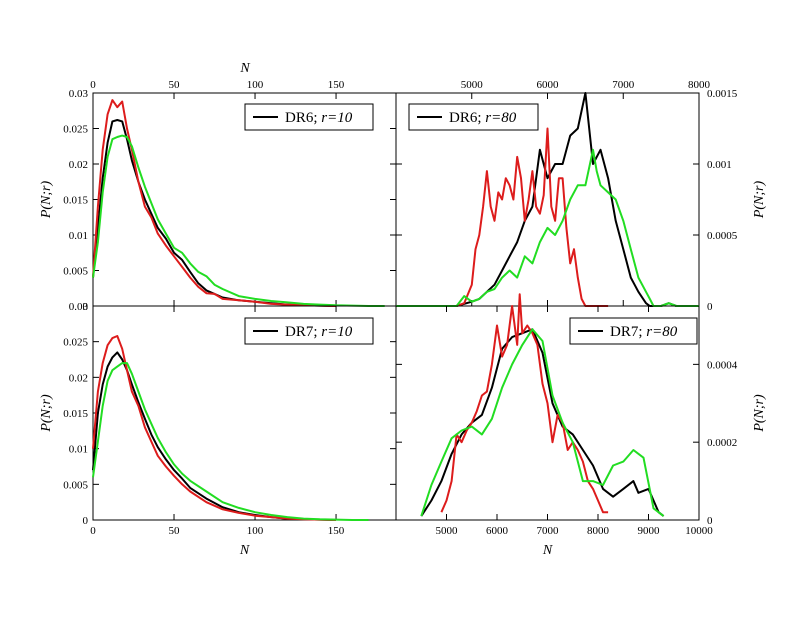  What do you see at coordinates (719, 165) in the screenshot?
I see `y-tick-label-tr: 0.001` at bounding box center [719, 165].